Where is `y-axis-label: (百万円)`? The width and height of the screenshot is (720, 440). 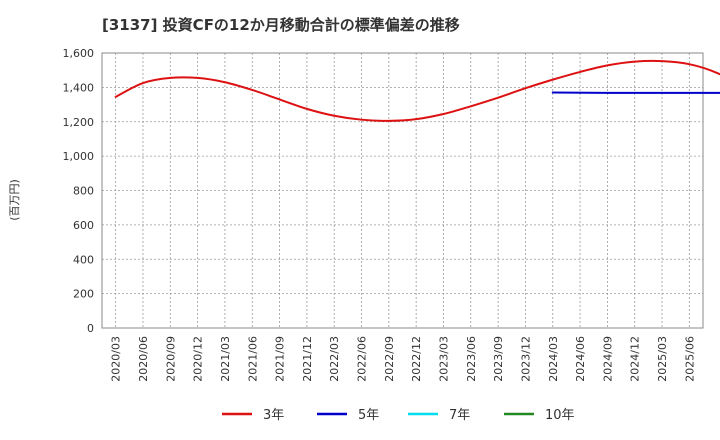
y-axis-label: (百万円) is located at coordinates (14, 200).